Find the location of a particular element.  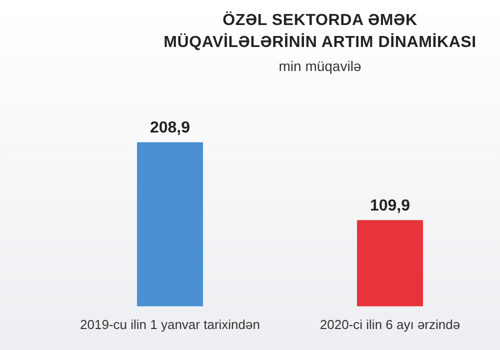

chart-title: ÖZƏL SEKTORDA ƏMƏK MÜQAVİLƏLƏRİNİN ARTIM DİNAMİKASI is located at coordinates (320, 31).